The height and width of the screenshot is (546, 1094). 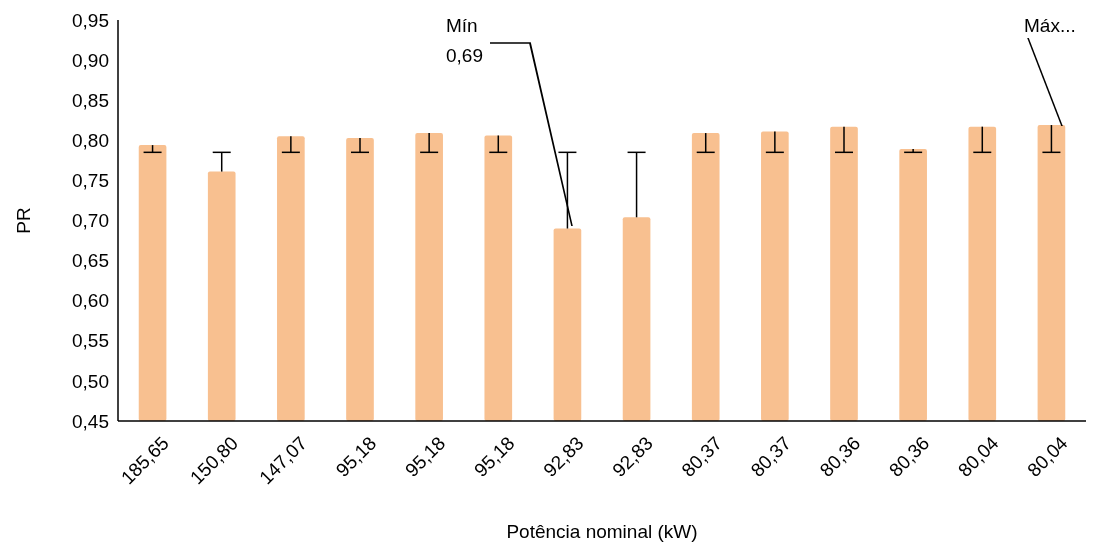 I want to click on y-tick-label: 0,75, so click(x=90, y=181).